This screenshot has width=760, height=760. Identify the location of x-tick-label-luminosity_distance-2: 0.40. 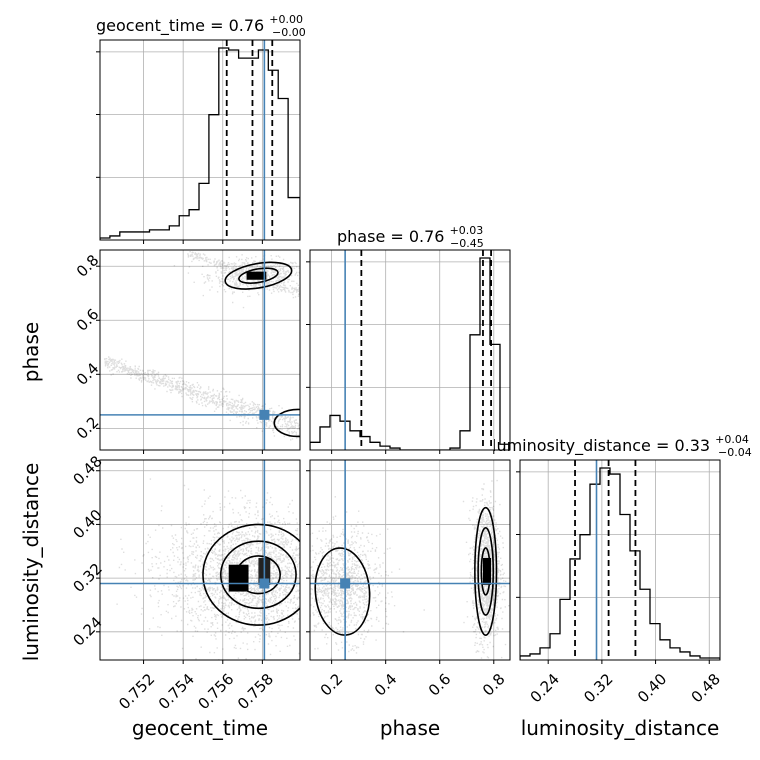
(652, 688).